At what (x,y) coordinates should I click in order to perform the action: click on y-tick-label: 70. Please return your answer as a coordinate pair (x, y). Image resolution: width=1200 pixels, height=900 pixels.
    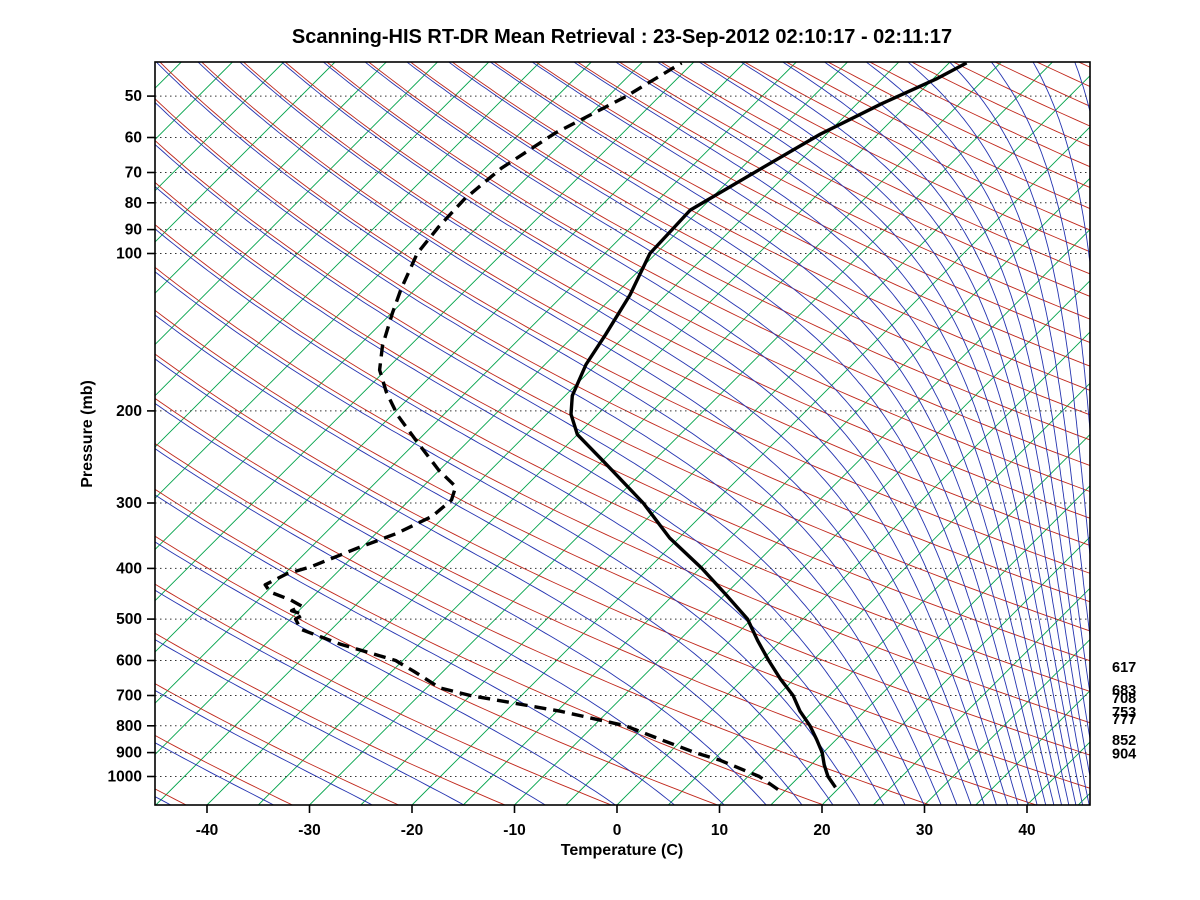
    Looking at the image, I should click on (133, 173).